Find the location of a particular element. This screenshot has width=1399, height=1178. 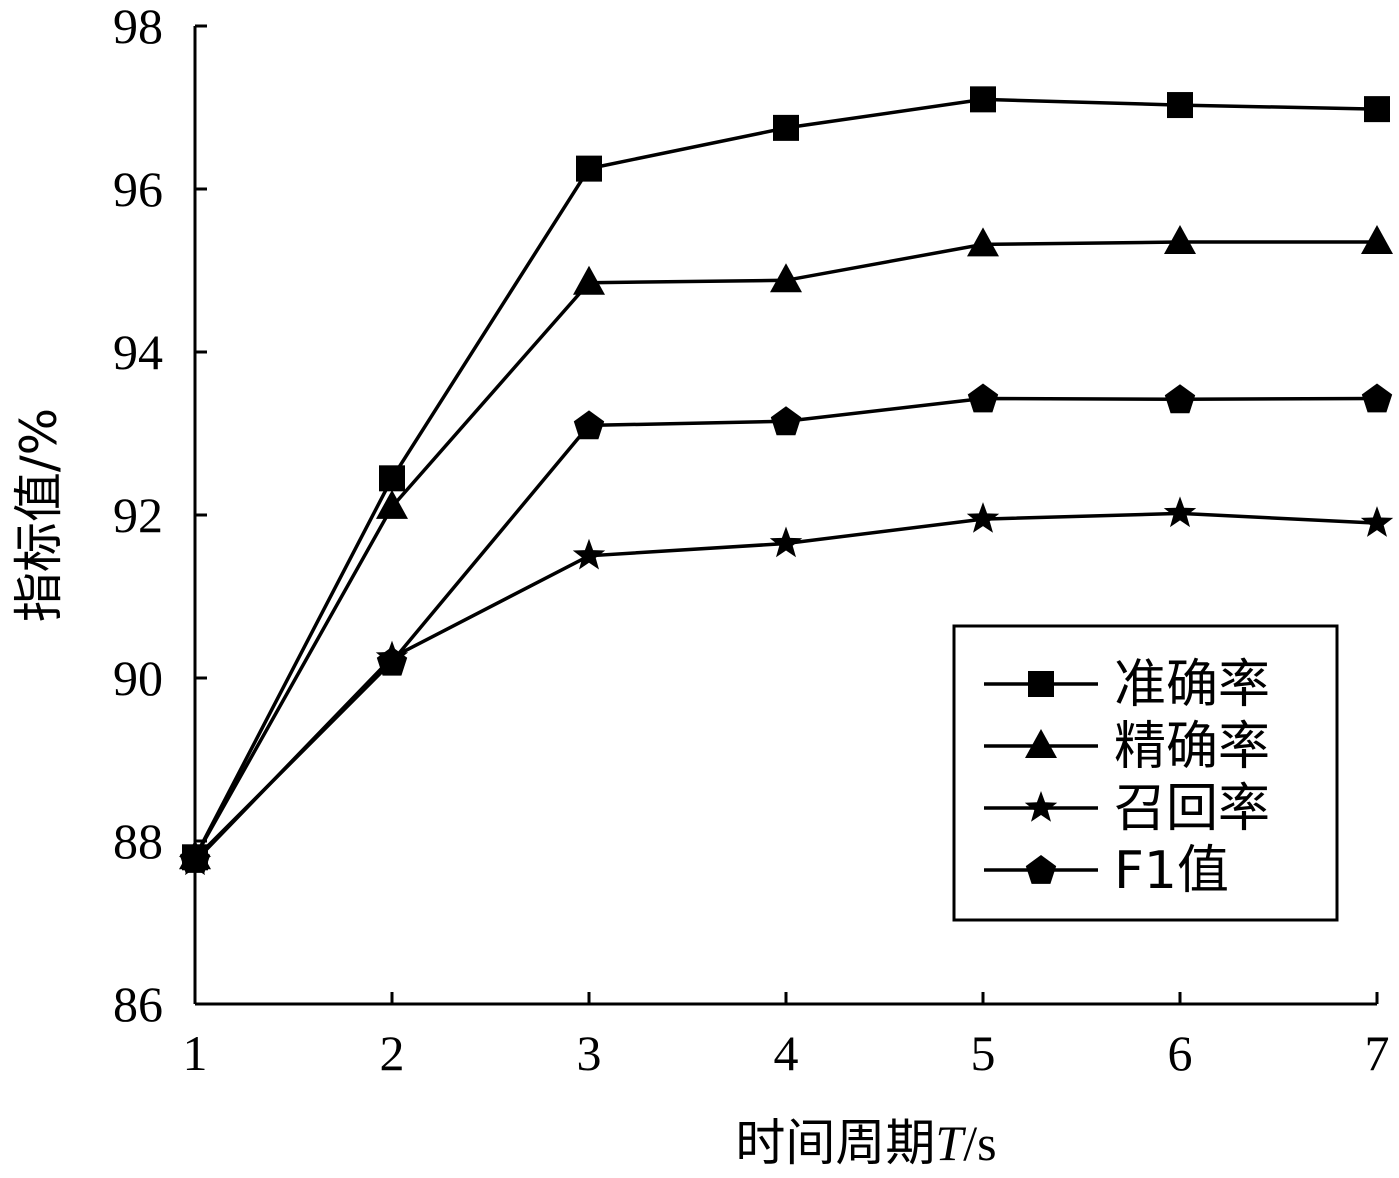

y-tick-label: 90 is located at coordinates (138, 678).